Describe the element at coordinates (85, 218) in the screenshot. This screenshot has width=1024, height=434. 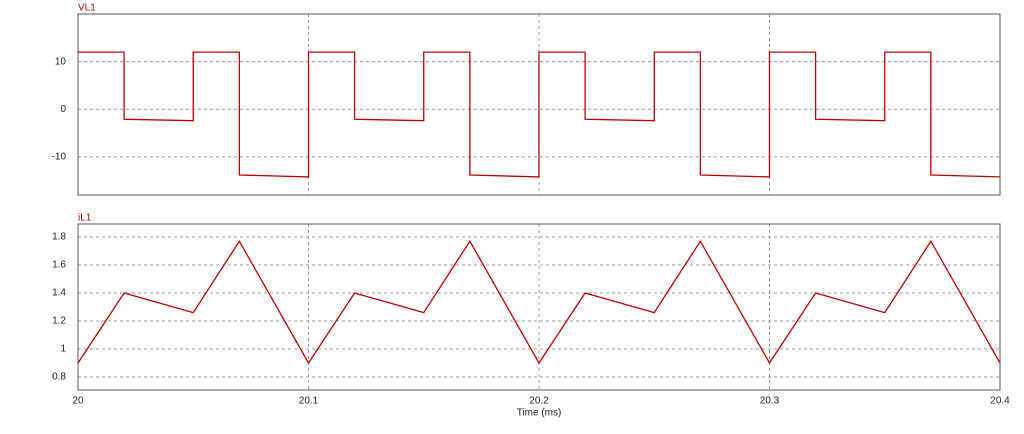
I see `panel-title: iL1` at that location.